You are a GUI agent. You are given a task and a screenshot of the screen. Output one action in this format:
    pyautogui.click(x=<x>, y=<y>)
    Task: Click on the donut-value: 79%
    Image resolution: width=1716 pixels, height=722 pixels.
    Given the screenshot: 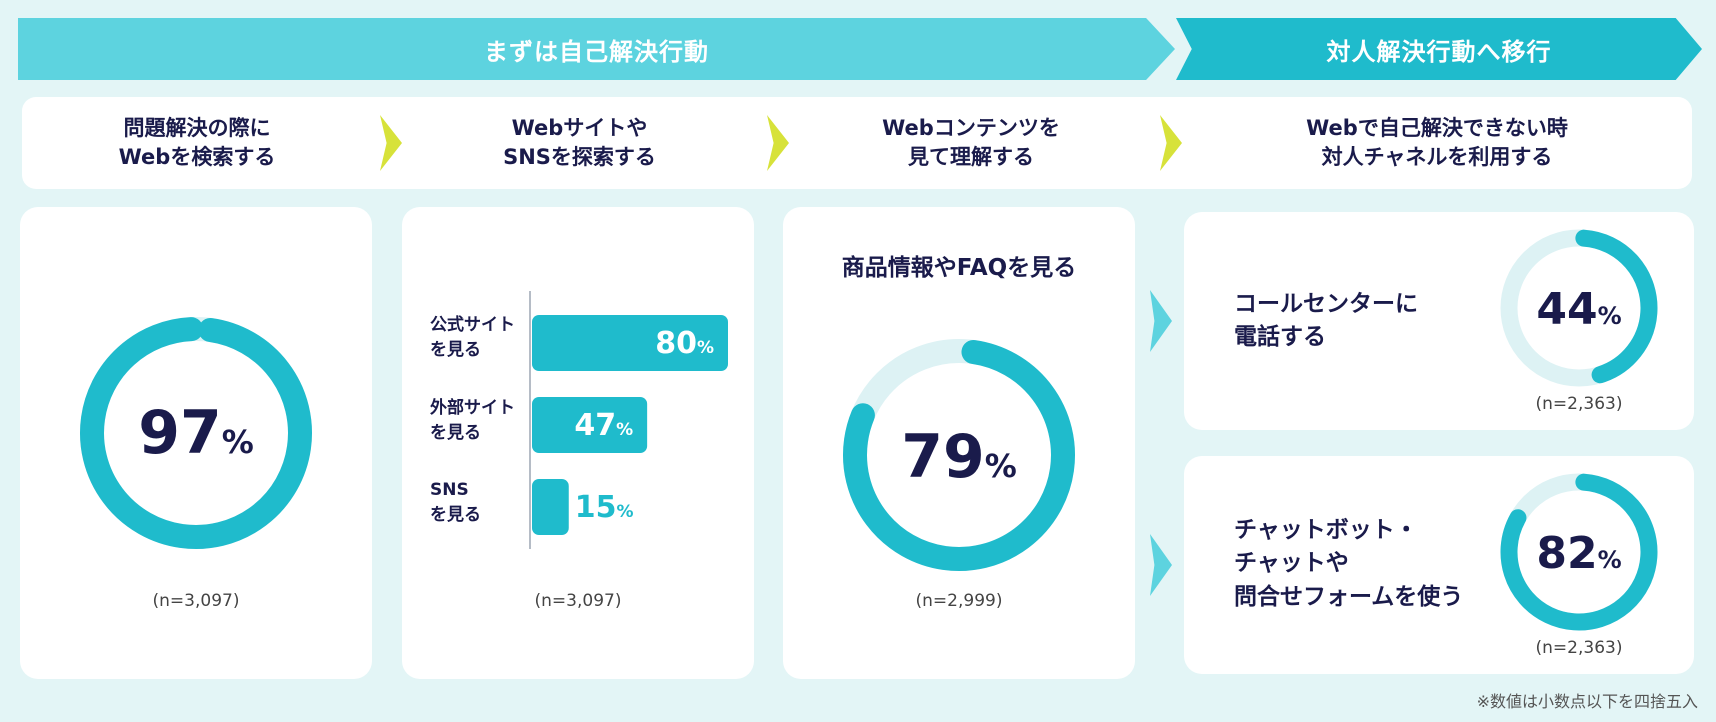 What is the action you would take?
    pyautogui.click(x=959, y=457)
    